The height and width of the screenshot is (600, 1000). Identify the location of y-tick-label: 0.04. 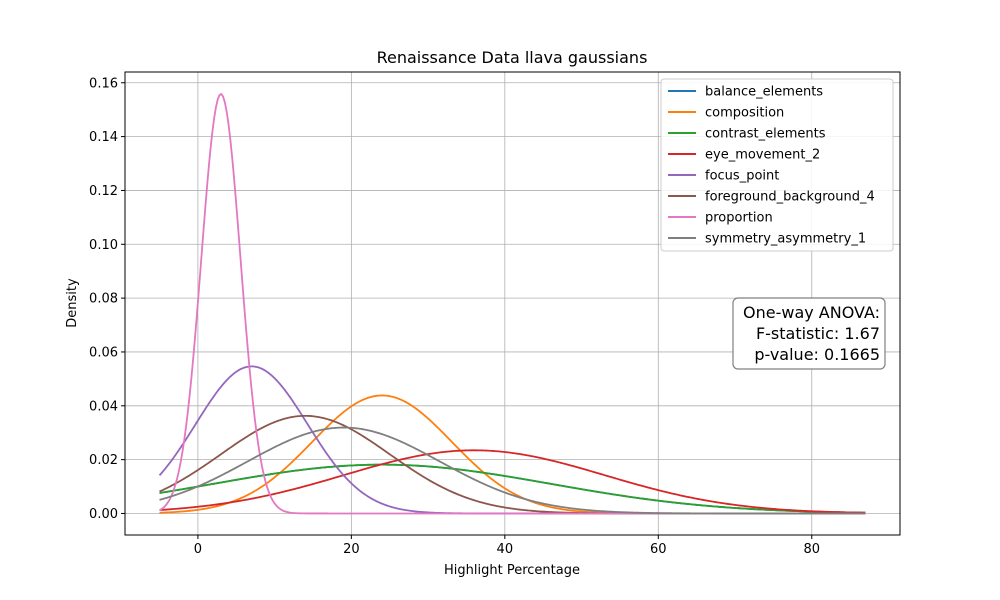
(103, 406).